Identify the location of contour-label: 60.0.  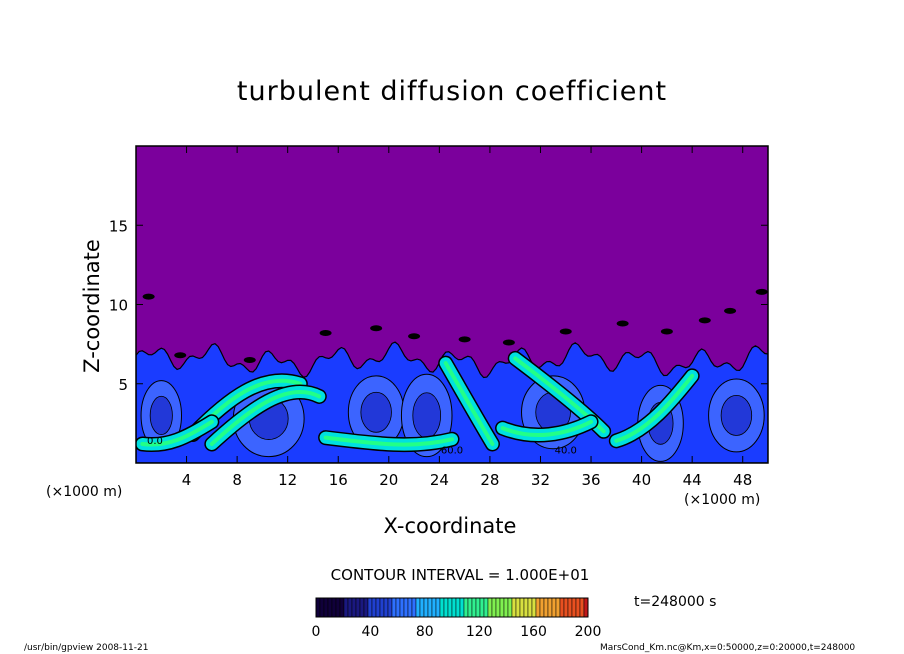
(452, 450).